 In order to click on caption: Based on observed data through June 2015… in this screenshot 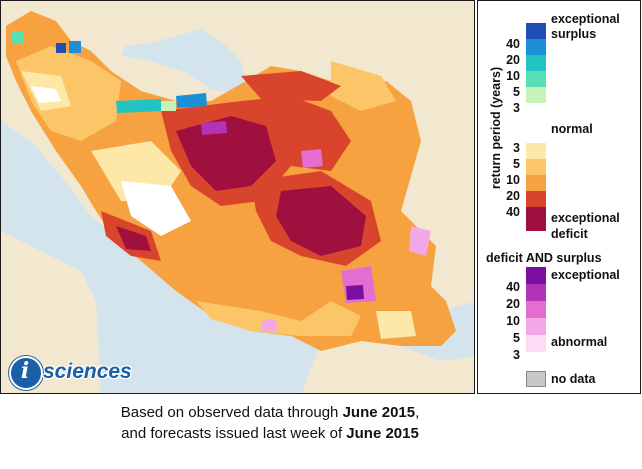, I will do `click(270, 423)`.